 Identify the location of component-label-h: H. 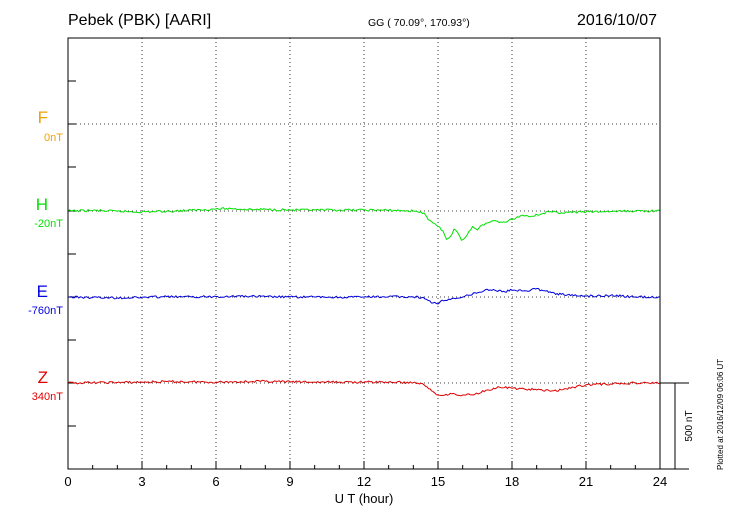
(41, 204).